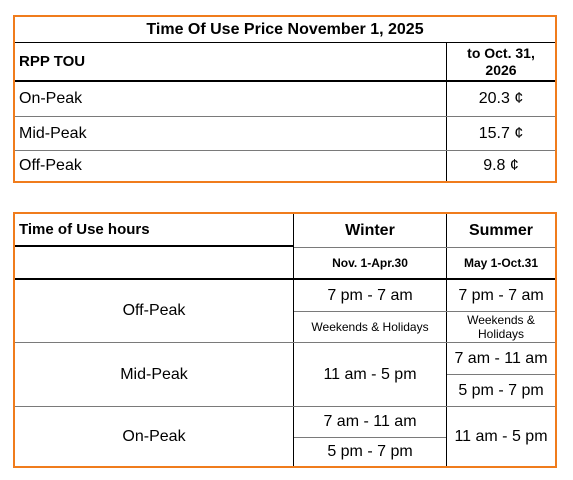 The height and width of the screenshot is (480, 573). What do you see at coordinates (154, 436) in the screenshot?
I see `on-peak-label: On-Peak` at bounding box center [154, 436].